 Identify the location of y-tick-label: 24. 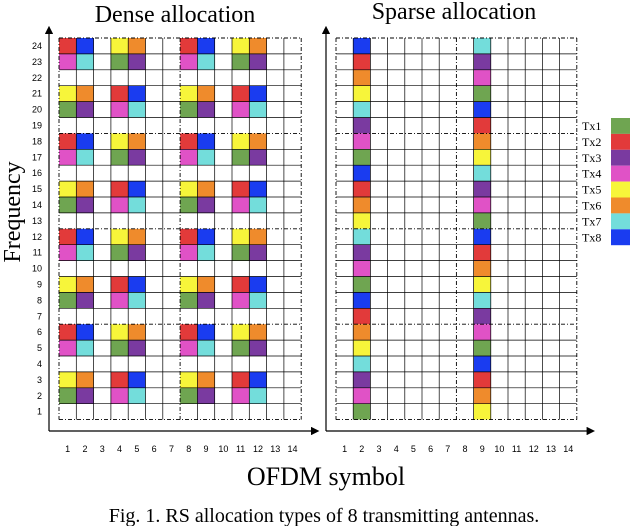
(37, 46).